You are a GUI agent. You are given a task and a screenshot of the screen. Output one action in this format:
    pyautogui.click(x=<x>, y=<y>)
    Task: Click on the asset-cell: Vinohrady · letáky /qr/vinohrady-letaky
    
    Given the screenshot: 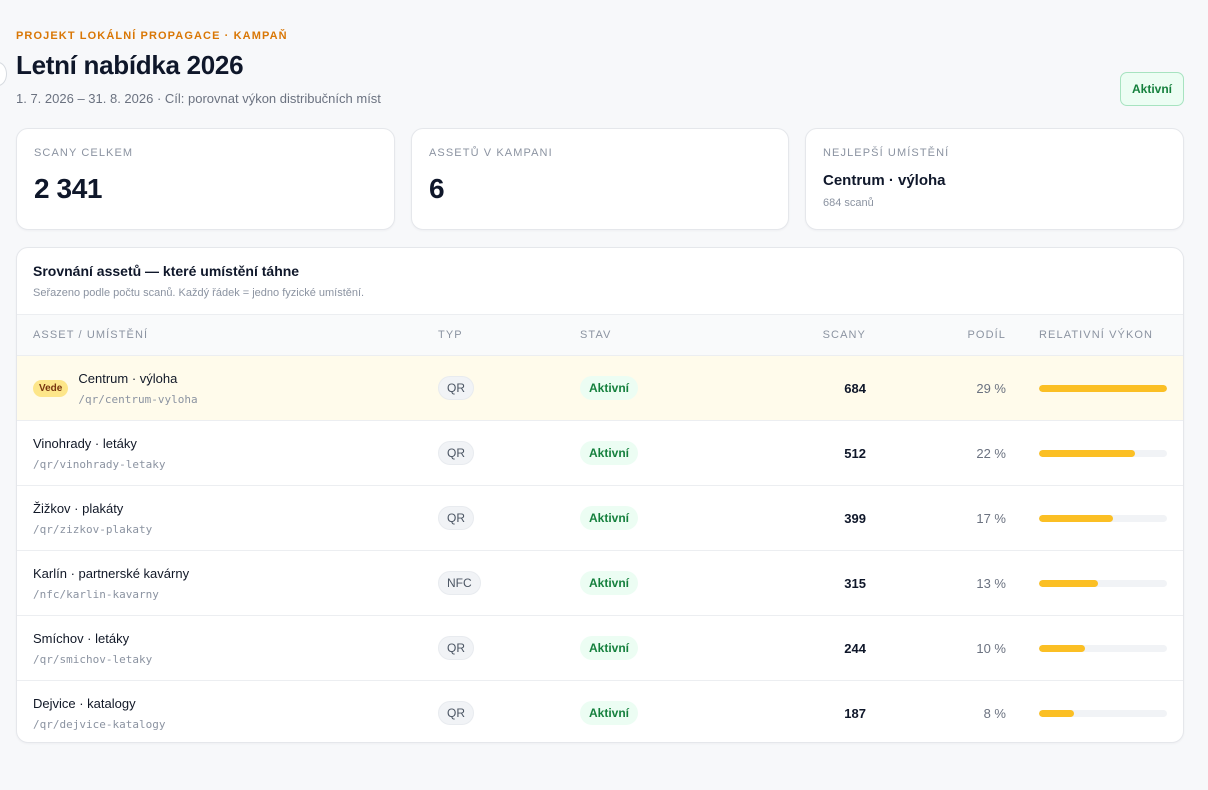 What is the action you would take?
    pyautogui.click(x=227, y=453)
    